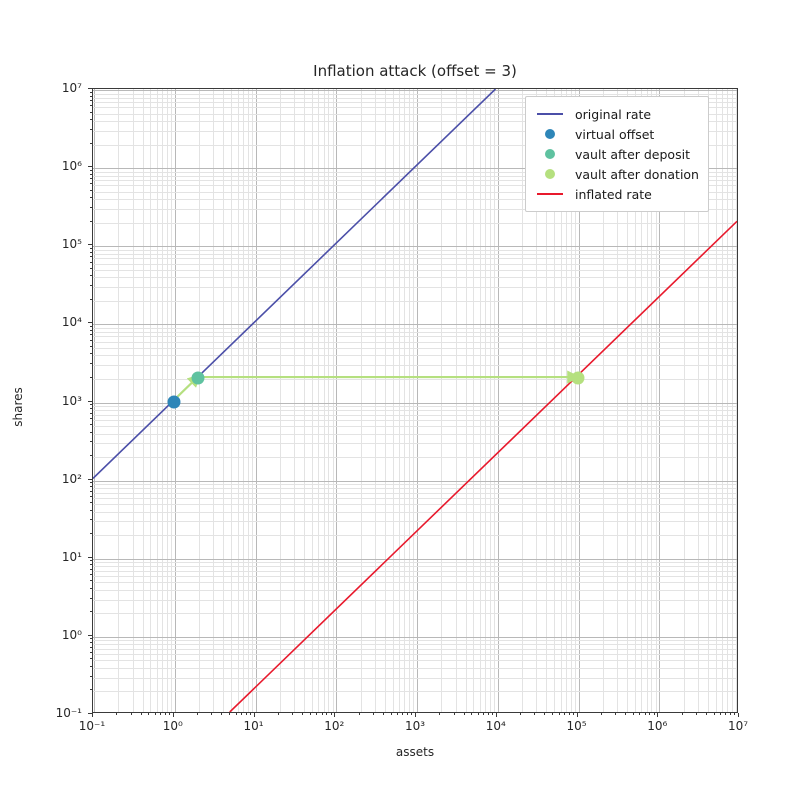 Image resolution: width=800 pixels, height=800 pixels. Describe the element at coordinates (576, 726) in the screenshot. I see `x-tick-label: 10⁵` at that location.